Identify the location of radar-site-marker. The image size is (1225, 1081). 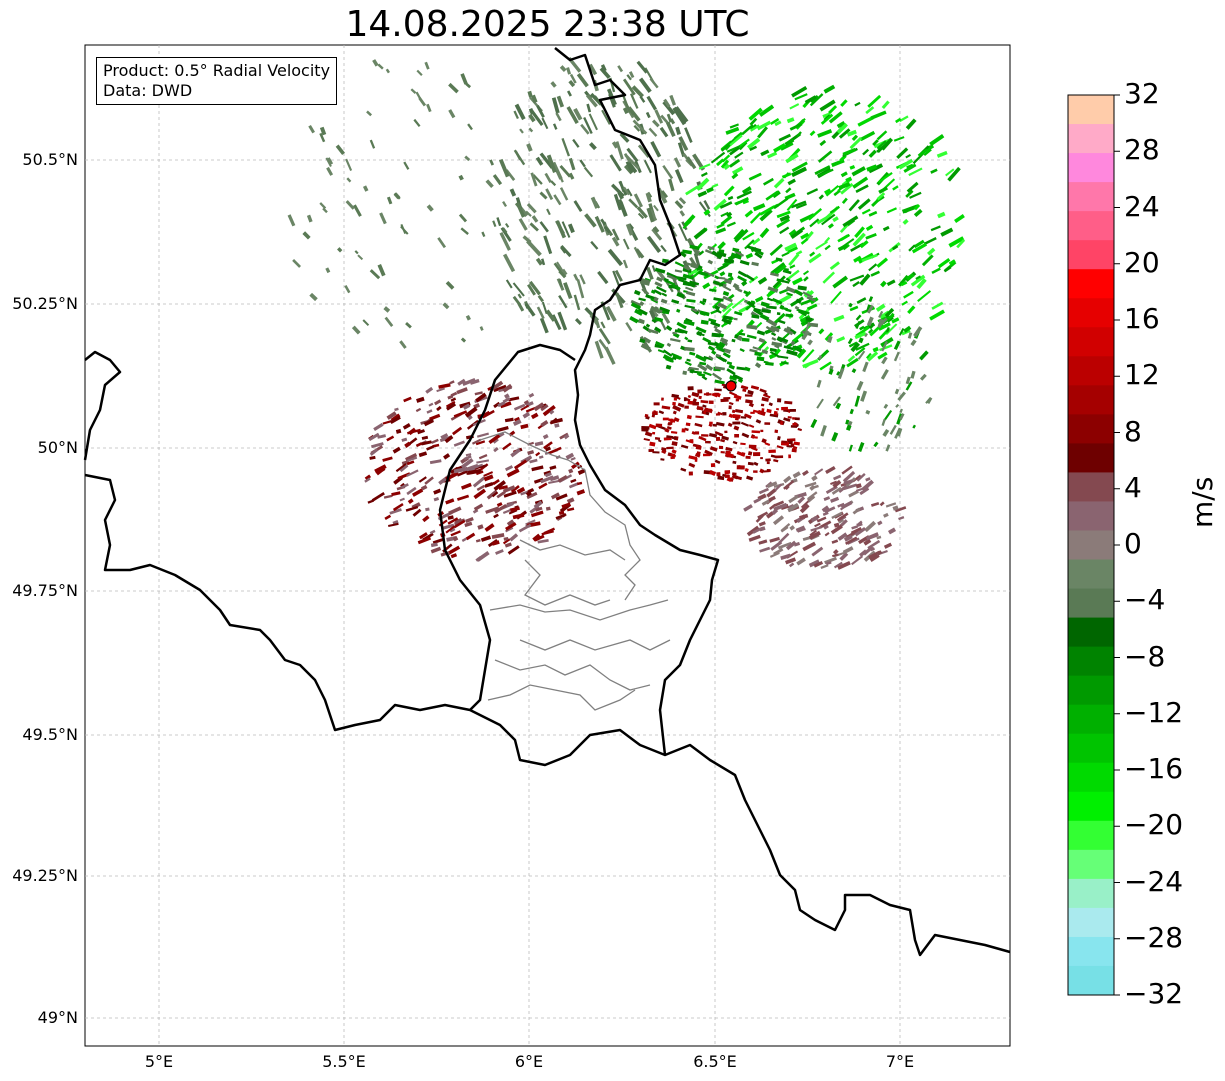
(731, 386).